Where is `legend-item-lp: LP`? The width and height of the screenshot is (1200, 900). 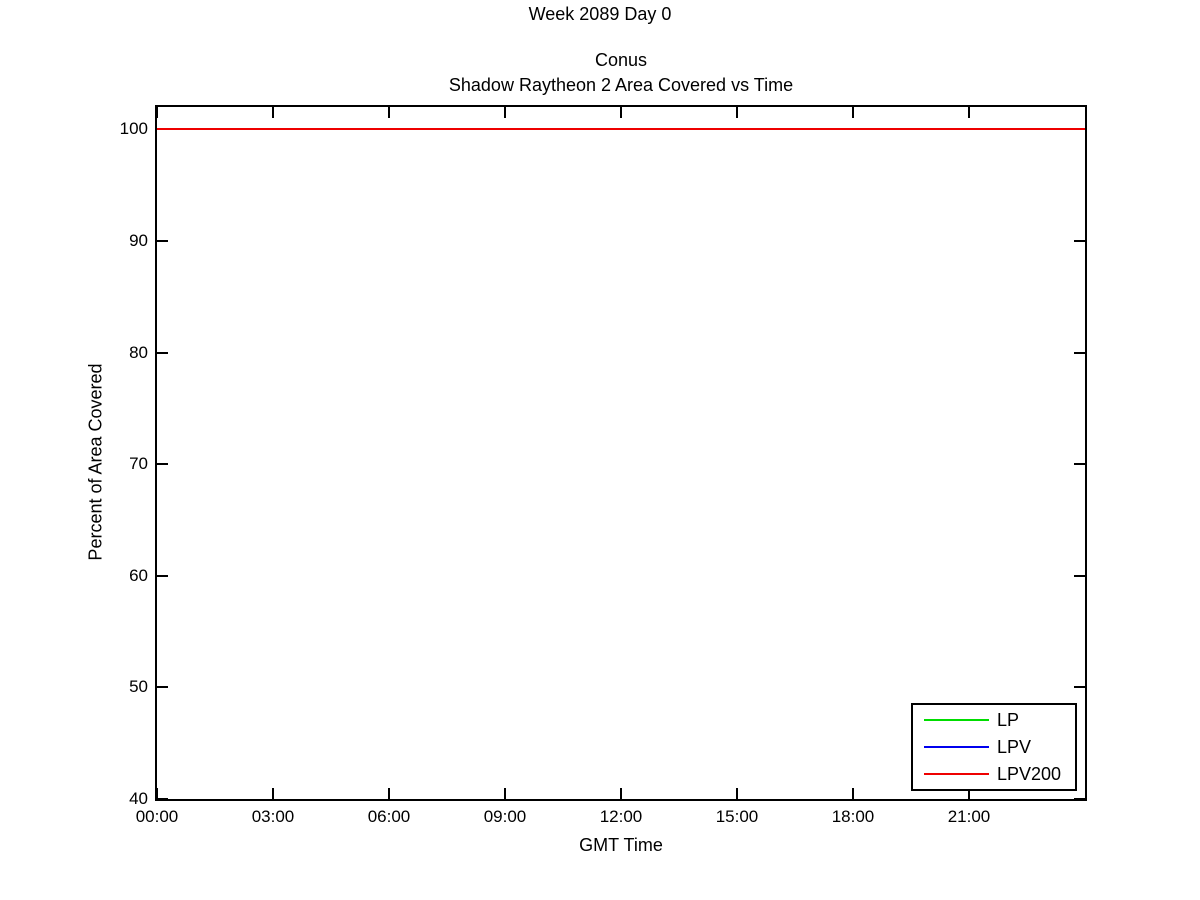 legend-item-lp: LP is located at coordinates (994, 720).